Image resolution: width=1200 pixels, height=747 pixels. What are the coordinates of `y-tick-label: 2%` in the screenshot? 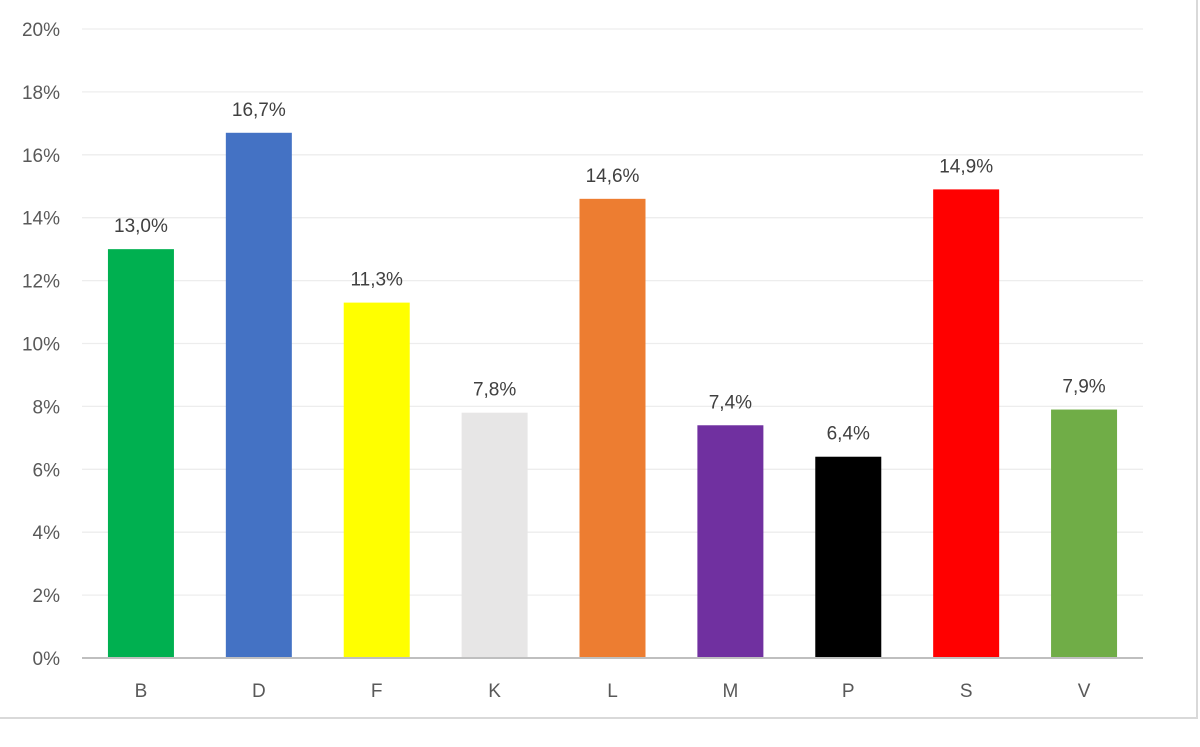 It's located at (47, 596).